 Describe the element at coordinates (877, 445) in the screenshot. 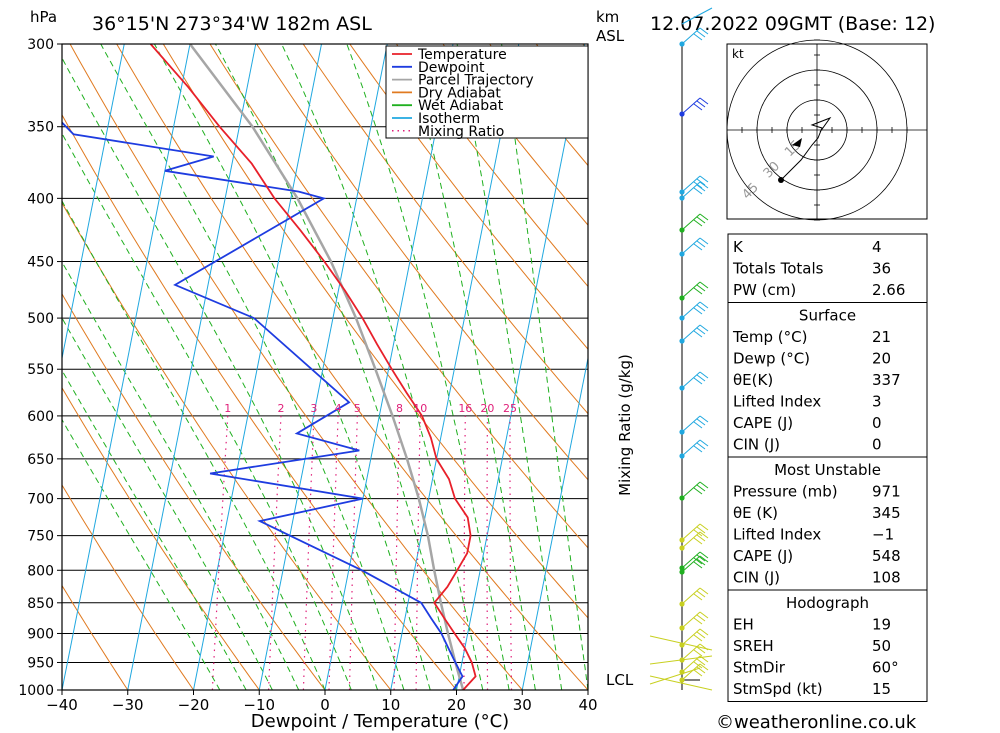

I see `index-value: 0` at that location.